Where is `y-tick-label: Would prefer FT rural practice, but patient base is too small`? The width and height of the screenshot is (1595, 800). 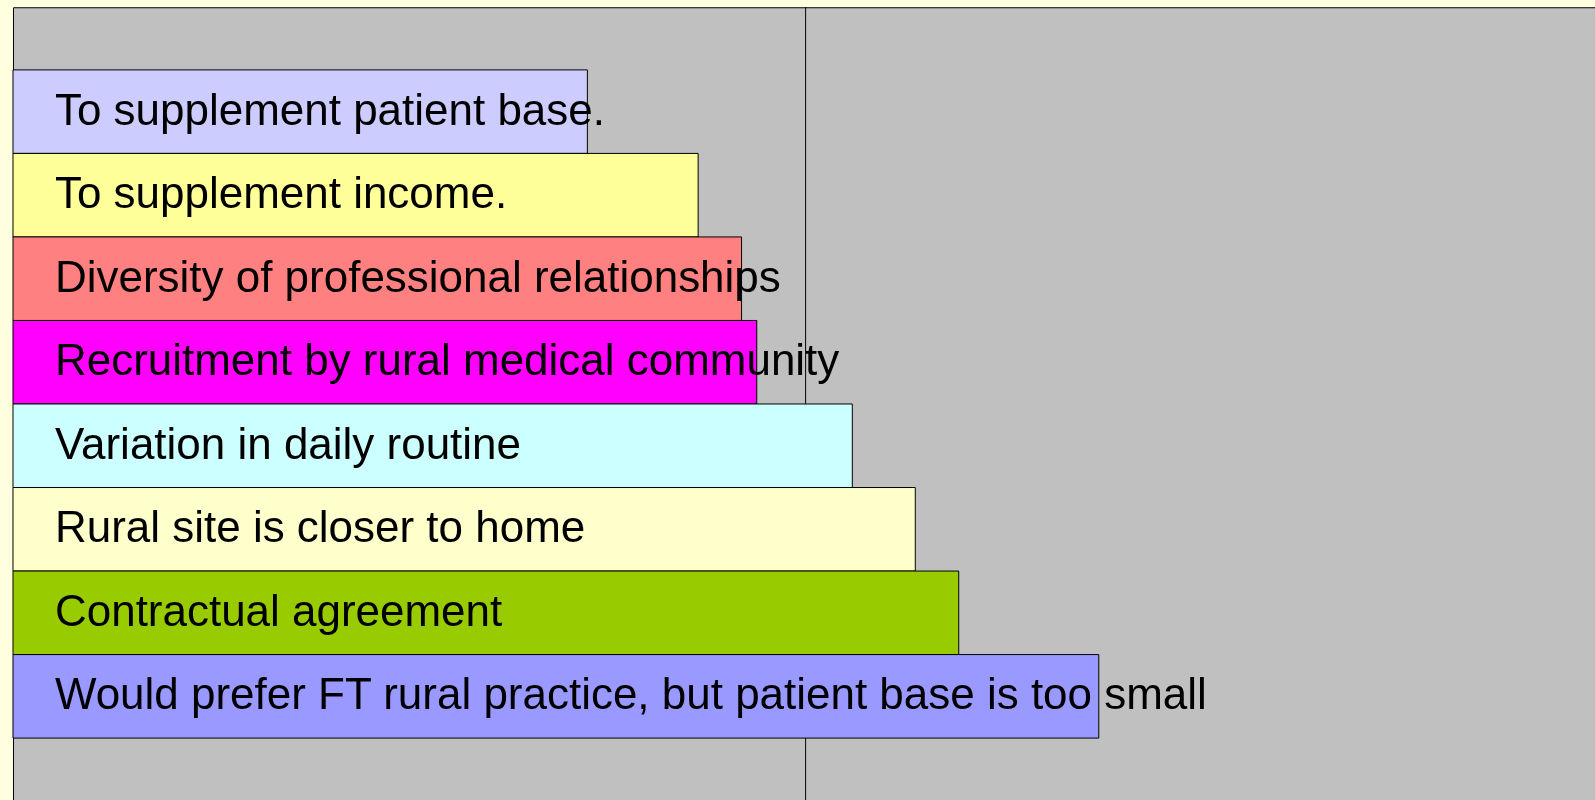
y-tick-label: Would prefer FT rural practice, but patient base is too small is located at coordinates (630, 694).